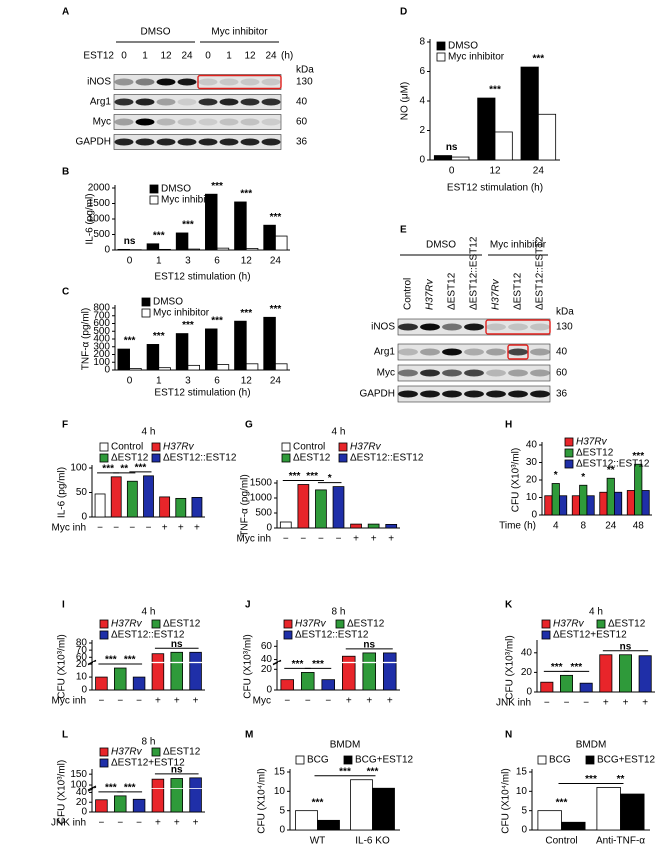 The height and width of the screenshot is (854, 672). What do you see at coordinates (540, 273) in the screenshot?
I see `lane-label: ΔEST12::EST12` at bounding box center [540, 273].